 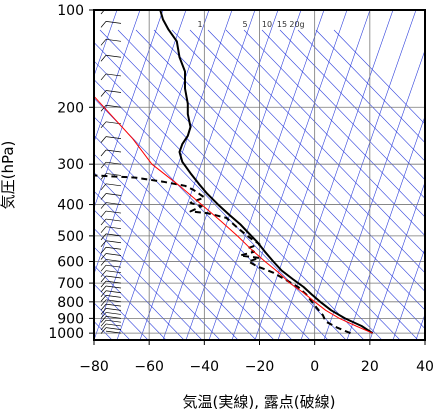 What do you see at coordinates (259, 402) in the screenshot?
I see `x-axis-label: 気温(実線), 露点(破線)` at bounding box center [259, 402].